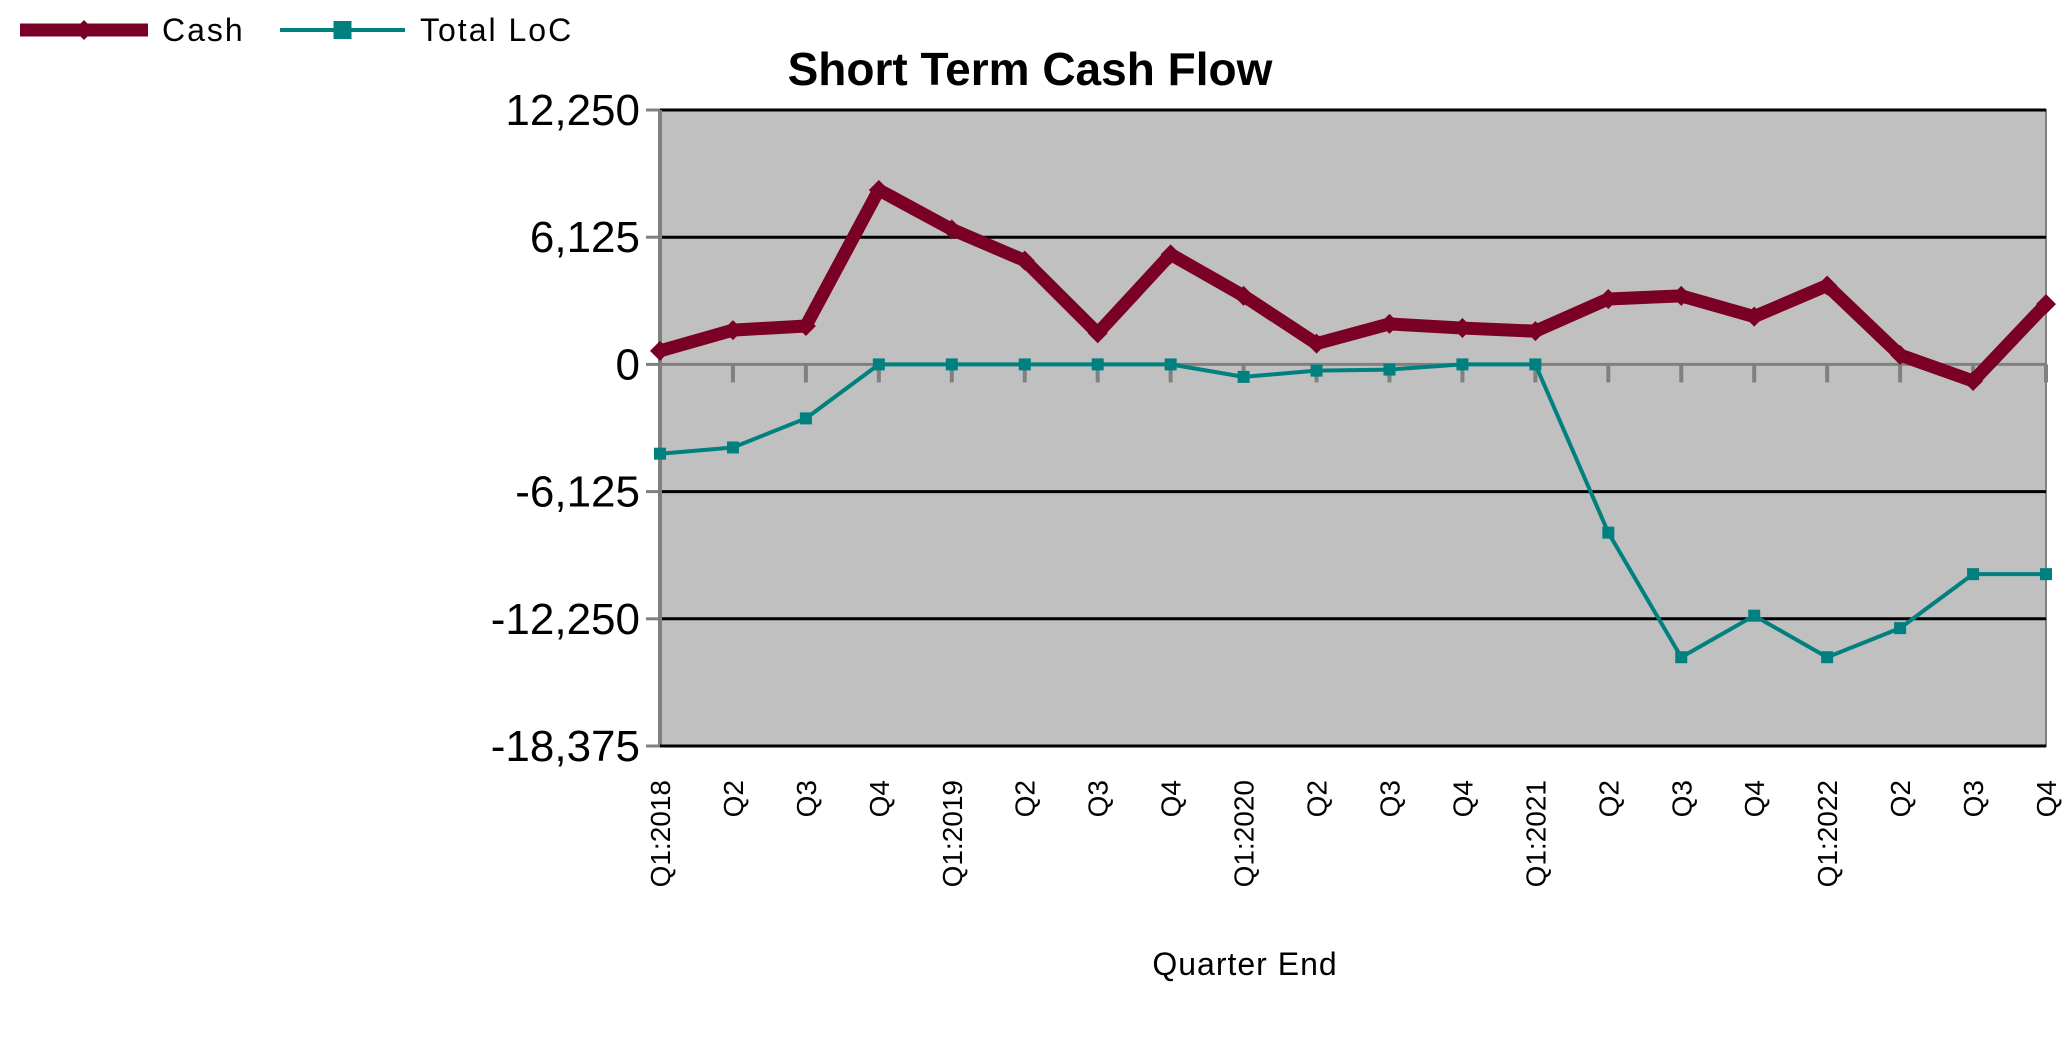 This screenshot has height=1045, width=2072. Describe the element at coordinates (952, 833) in the screenshot. I see `x-tick-label-4: Q1:2019` at that location.